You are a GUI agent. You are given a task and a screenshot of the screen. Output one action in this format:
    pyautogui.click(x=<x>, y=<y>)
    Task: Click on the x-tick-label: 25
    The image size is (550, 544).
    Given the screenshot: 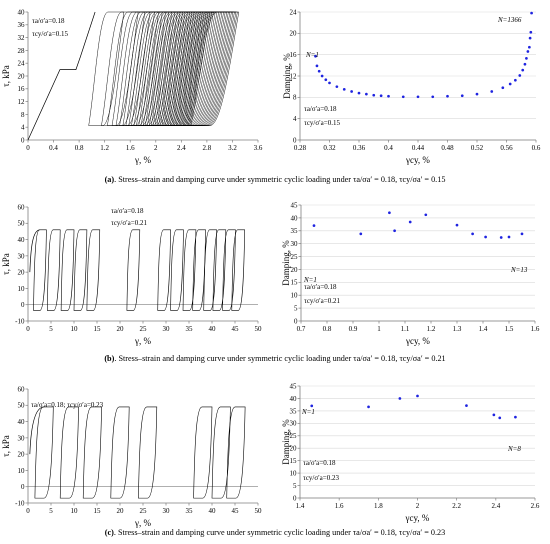 What is the action you would take?
    pyautogui.click(x=144, y=329)
    